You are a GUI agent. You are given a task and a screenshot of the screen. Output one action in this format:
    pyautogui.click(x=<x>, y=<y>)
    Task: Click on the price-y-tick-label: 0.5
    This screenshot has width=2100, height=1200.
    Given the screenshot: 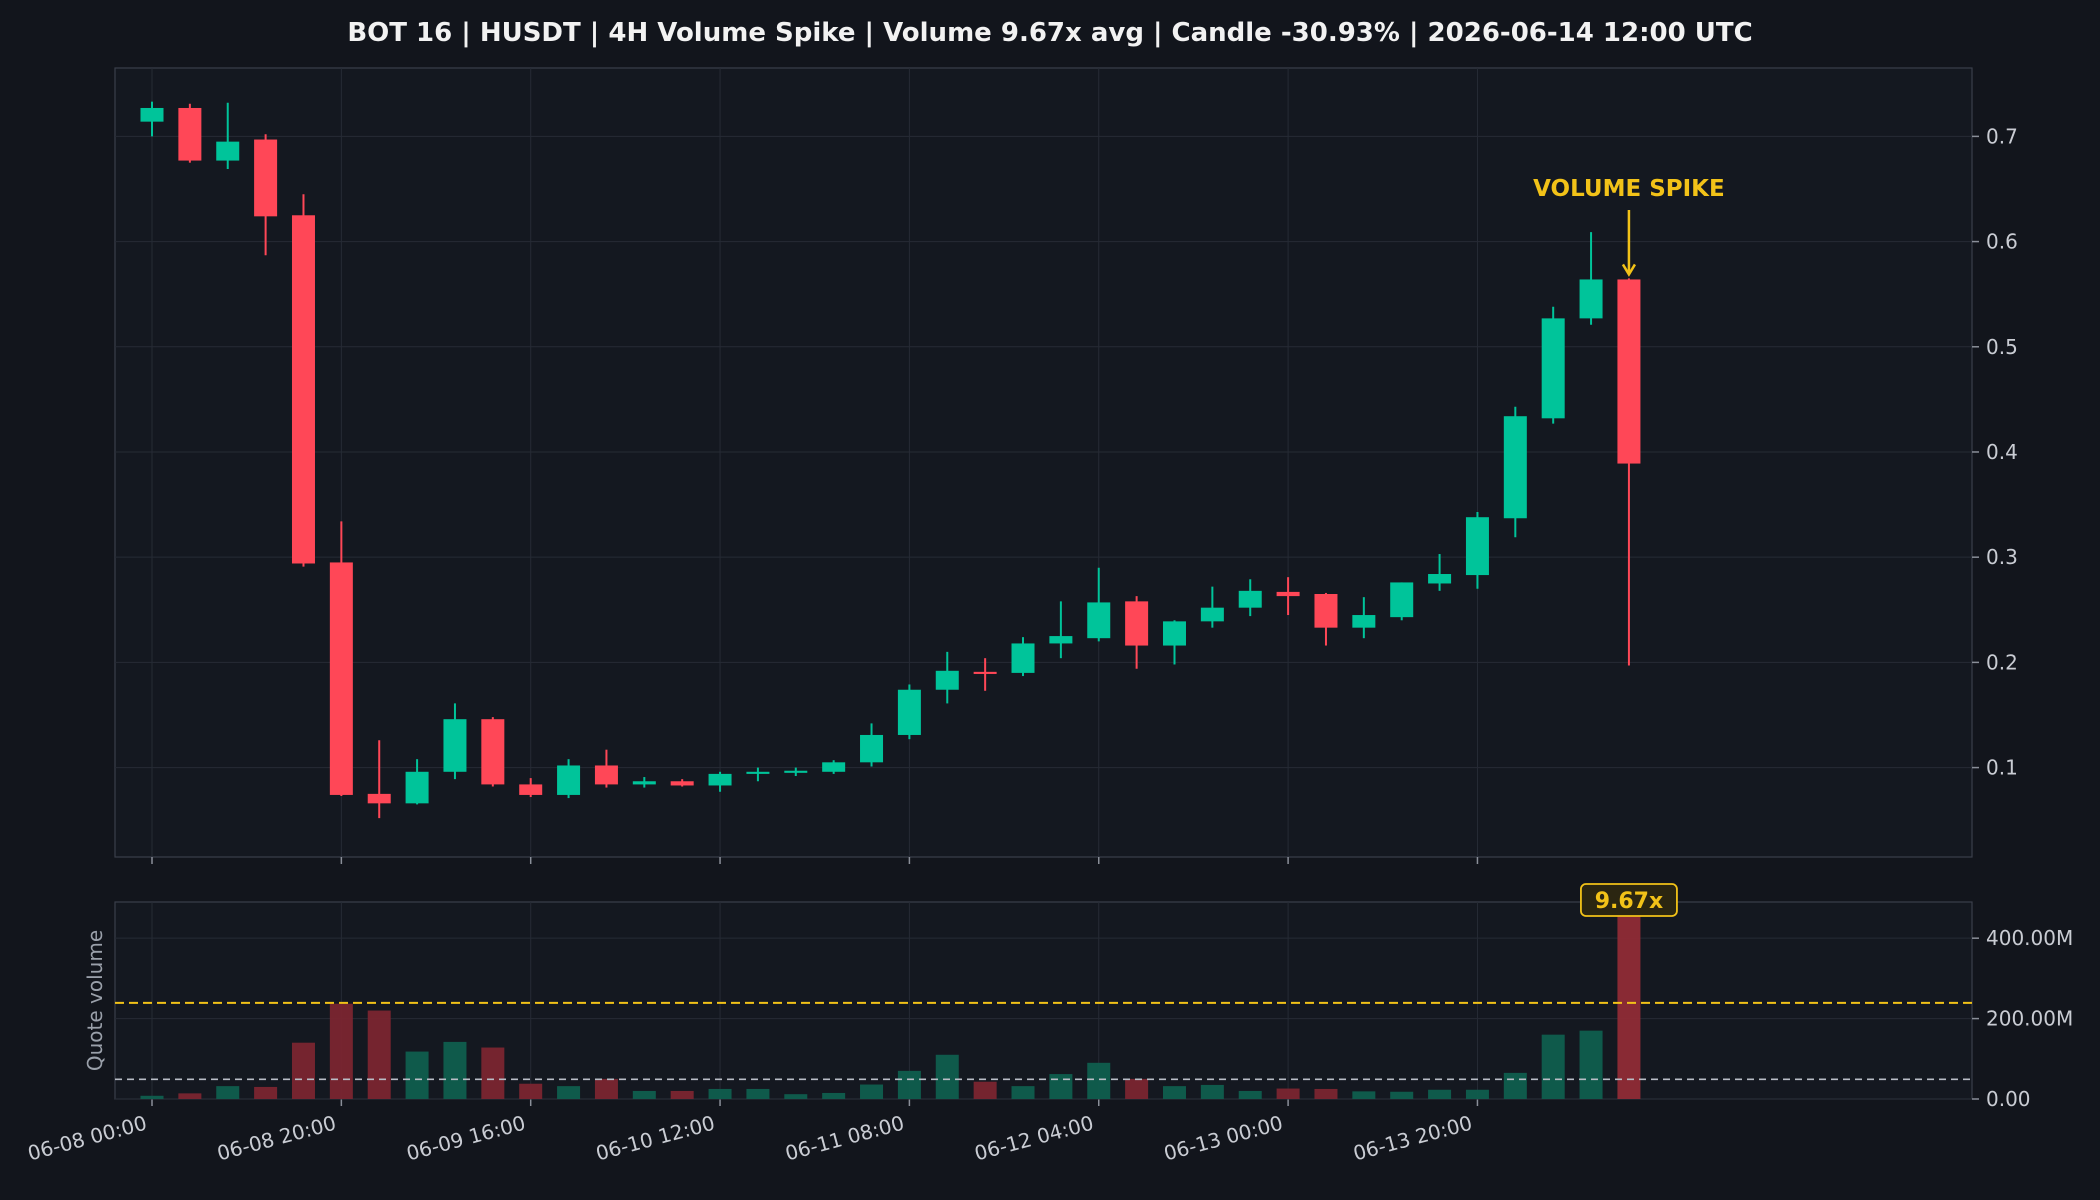 What is the action you would take?
    pyautogui.click(x=2002, y=347)
    